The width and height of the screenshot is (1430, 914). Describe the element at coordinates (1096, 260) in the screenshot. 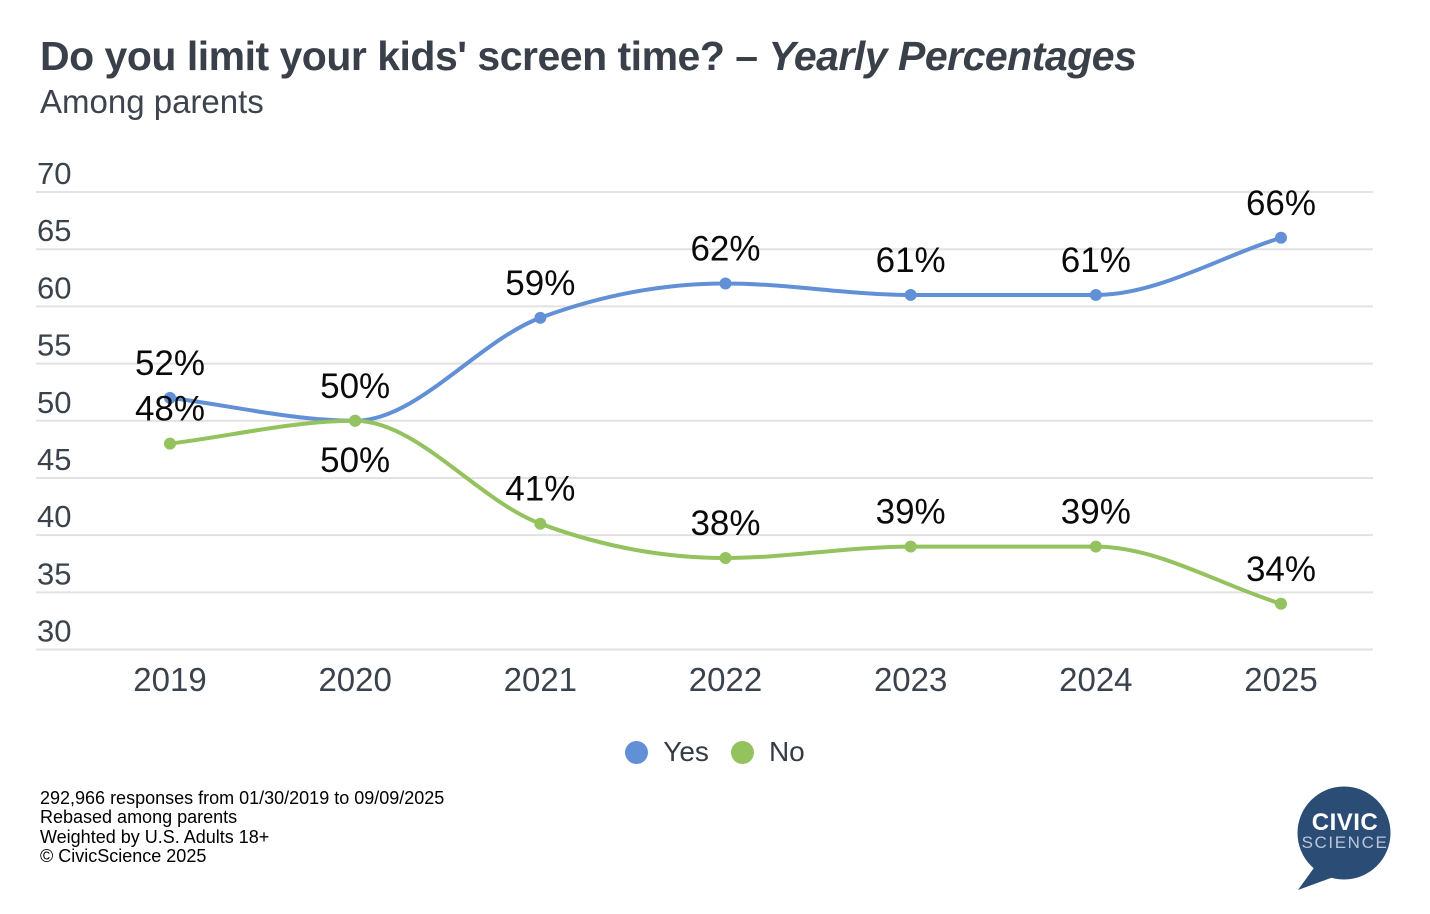

I see `data-label-yes-2024: 61%` at that location.